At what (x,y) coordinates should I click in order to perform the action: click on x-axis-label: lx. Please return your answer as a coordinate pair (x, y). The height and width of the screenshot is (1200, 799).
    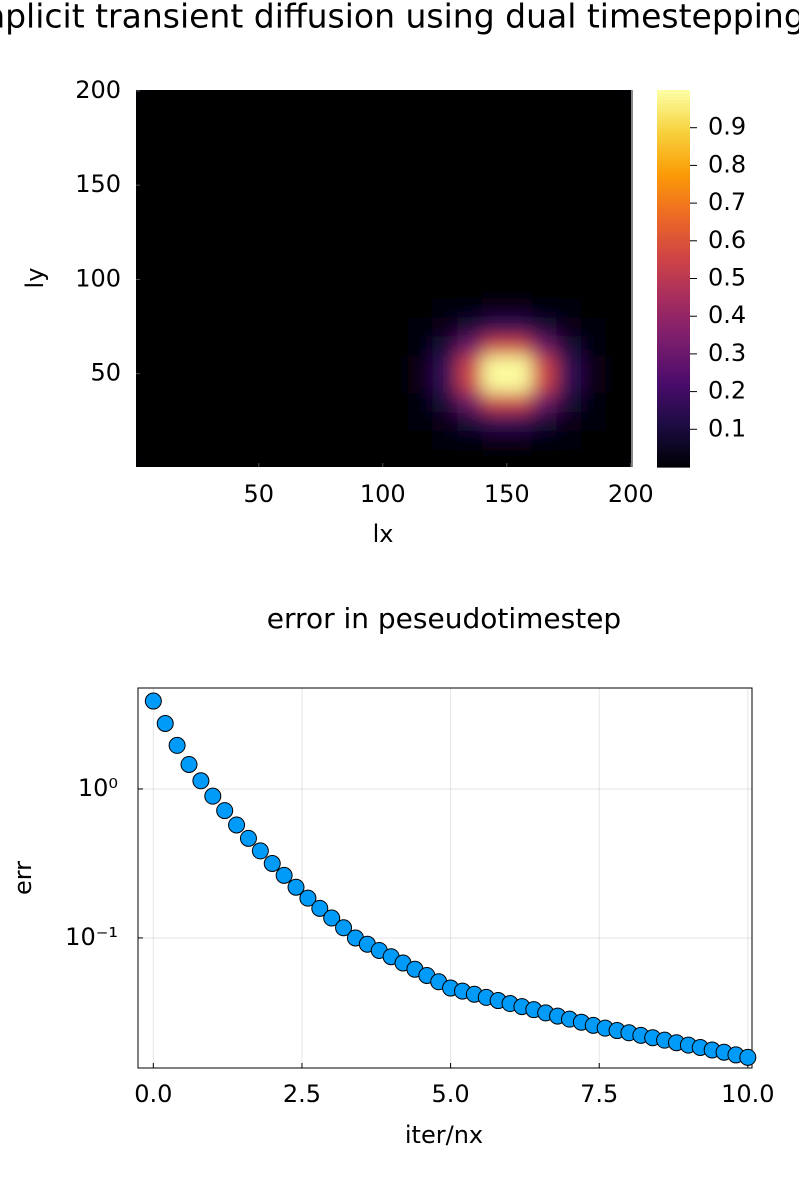
    Looking at the image, I should click on (383, 534).